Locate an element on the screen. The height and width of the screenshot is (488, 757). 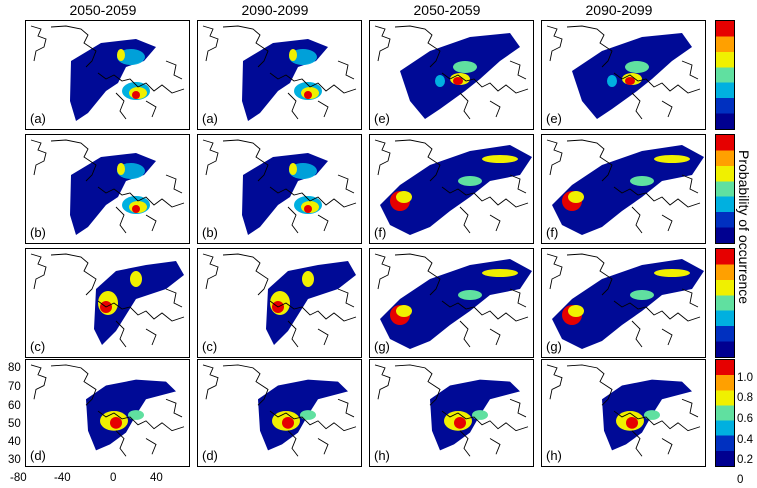
column-title-2: 2090-2099 is located at coordinates (275, 10).